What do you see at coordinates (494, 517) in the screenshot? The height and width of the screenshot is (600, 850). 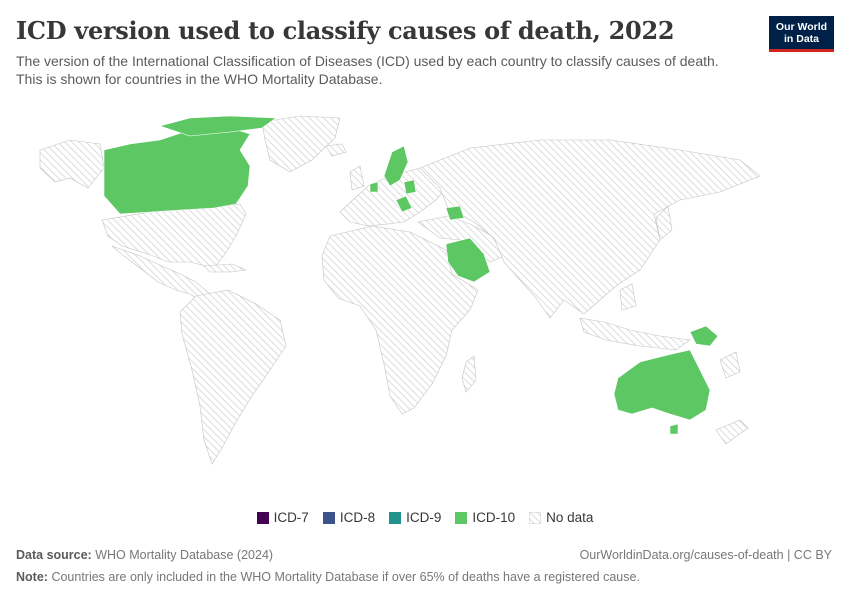 I see `legend-label: ICD-10` at bounding box center [494, 517].